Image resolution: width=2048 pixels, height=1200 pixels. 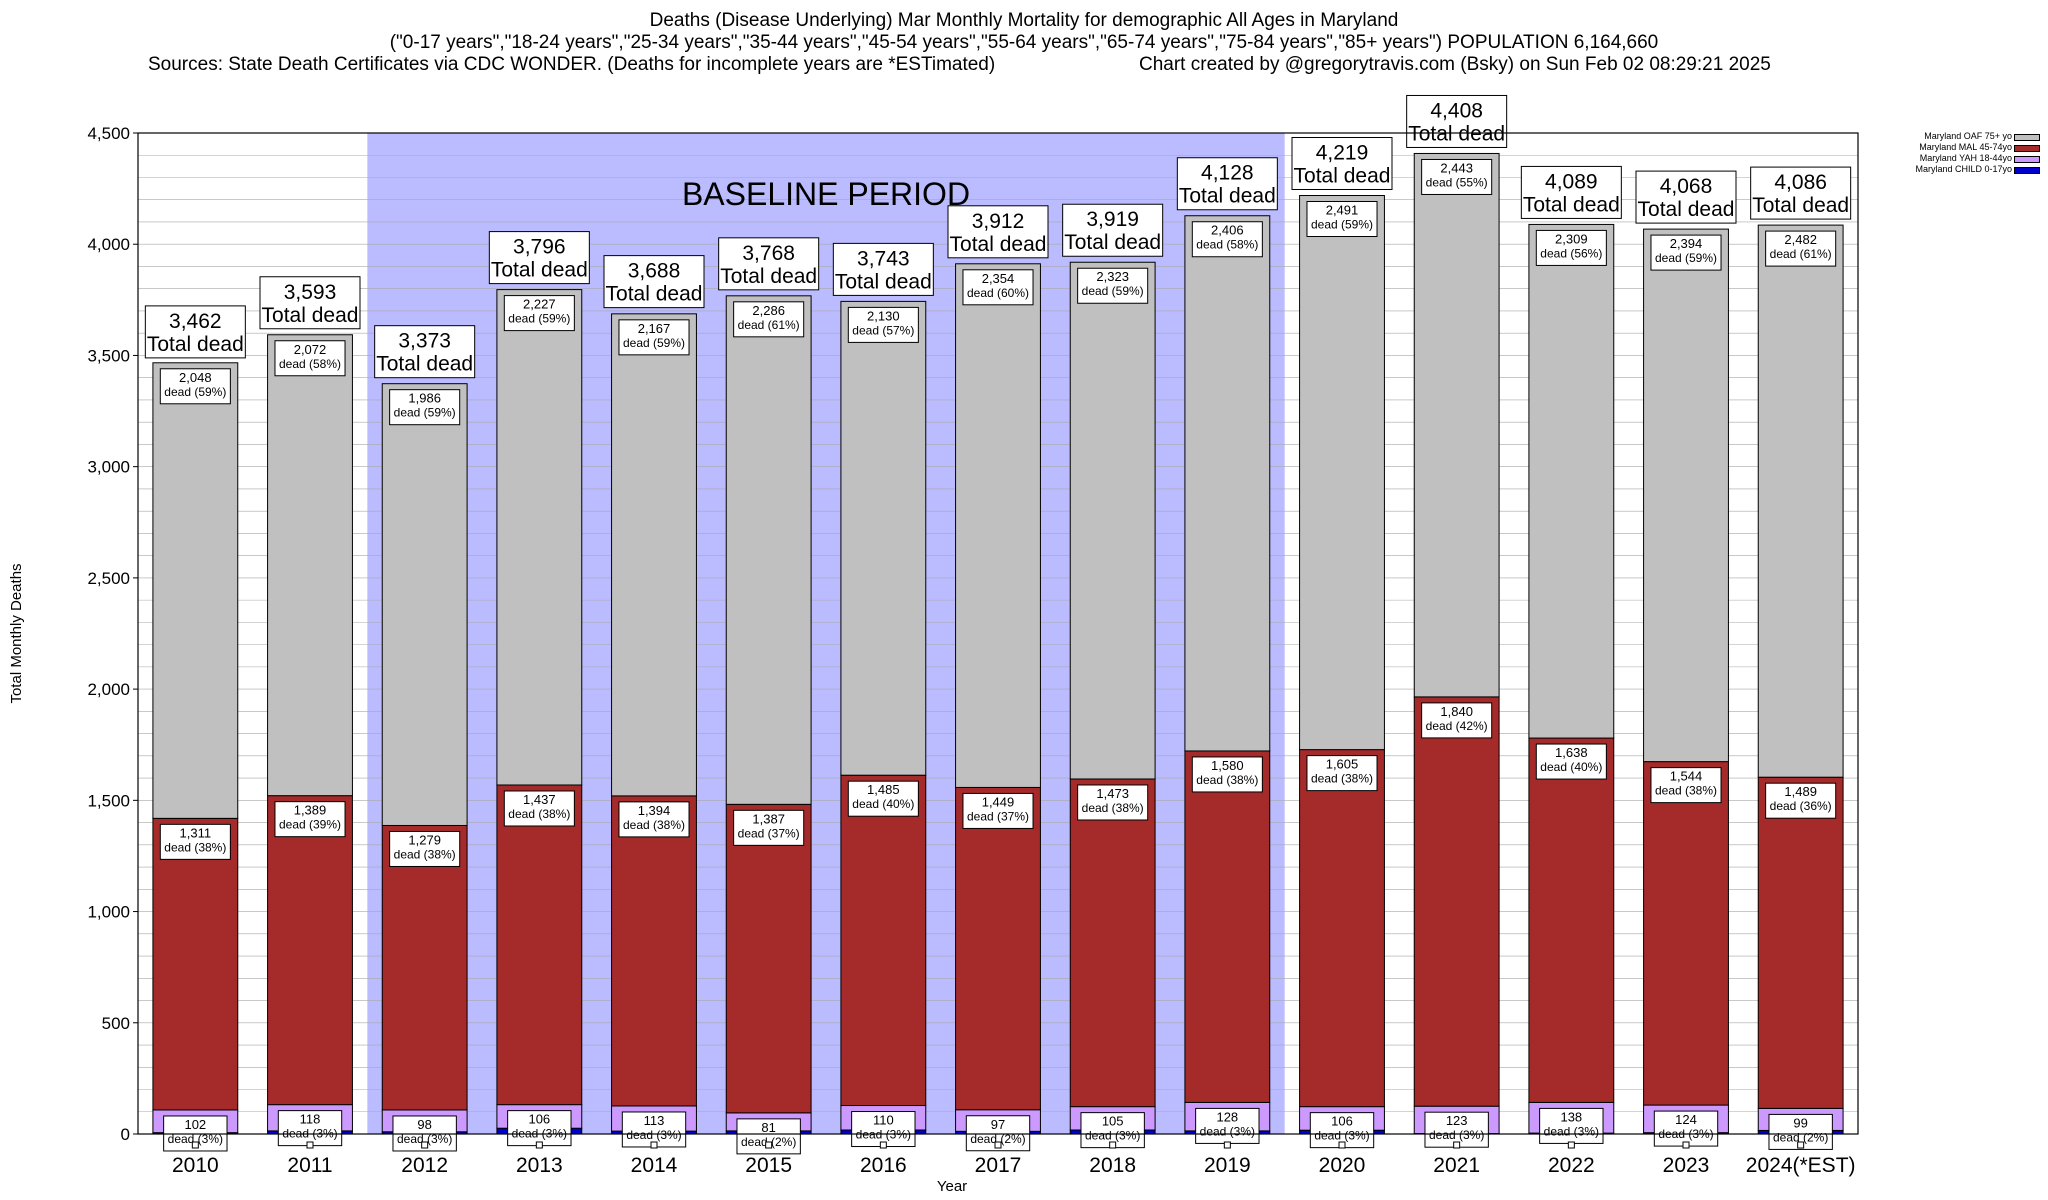 What do you see at coordinates (1571, 247) in the screenshot?
I see `label-oaf: 2,309 dead (56%)` at bounding box center [1571, 247].